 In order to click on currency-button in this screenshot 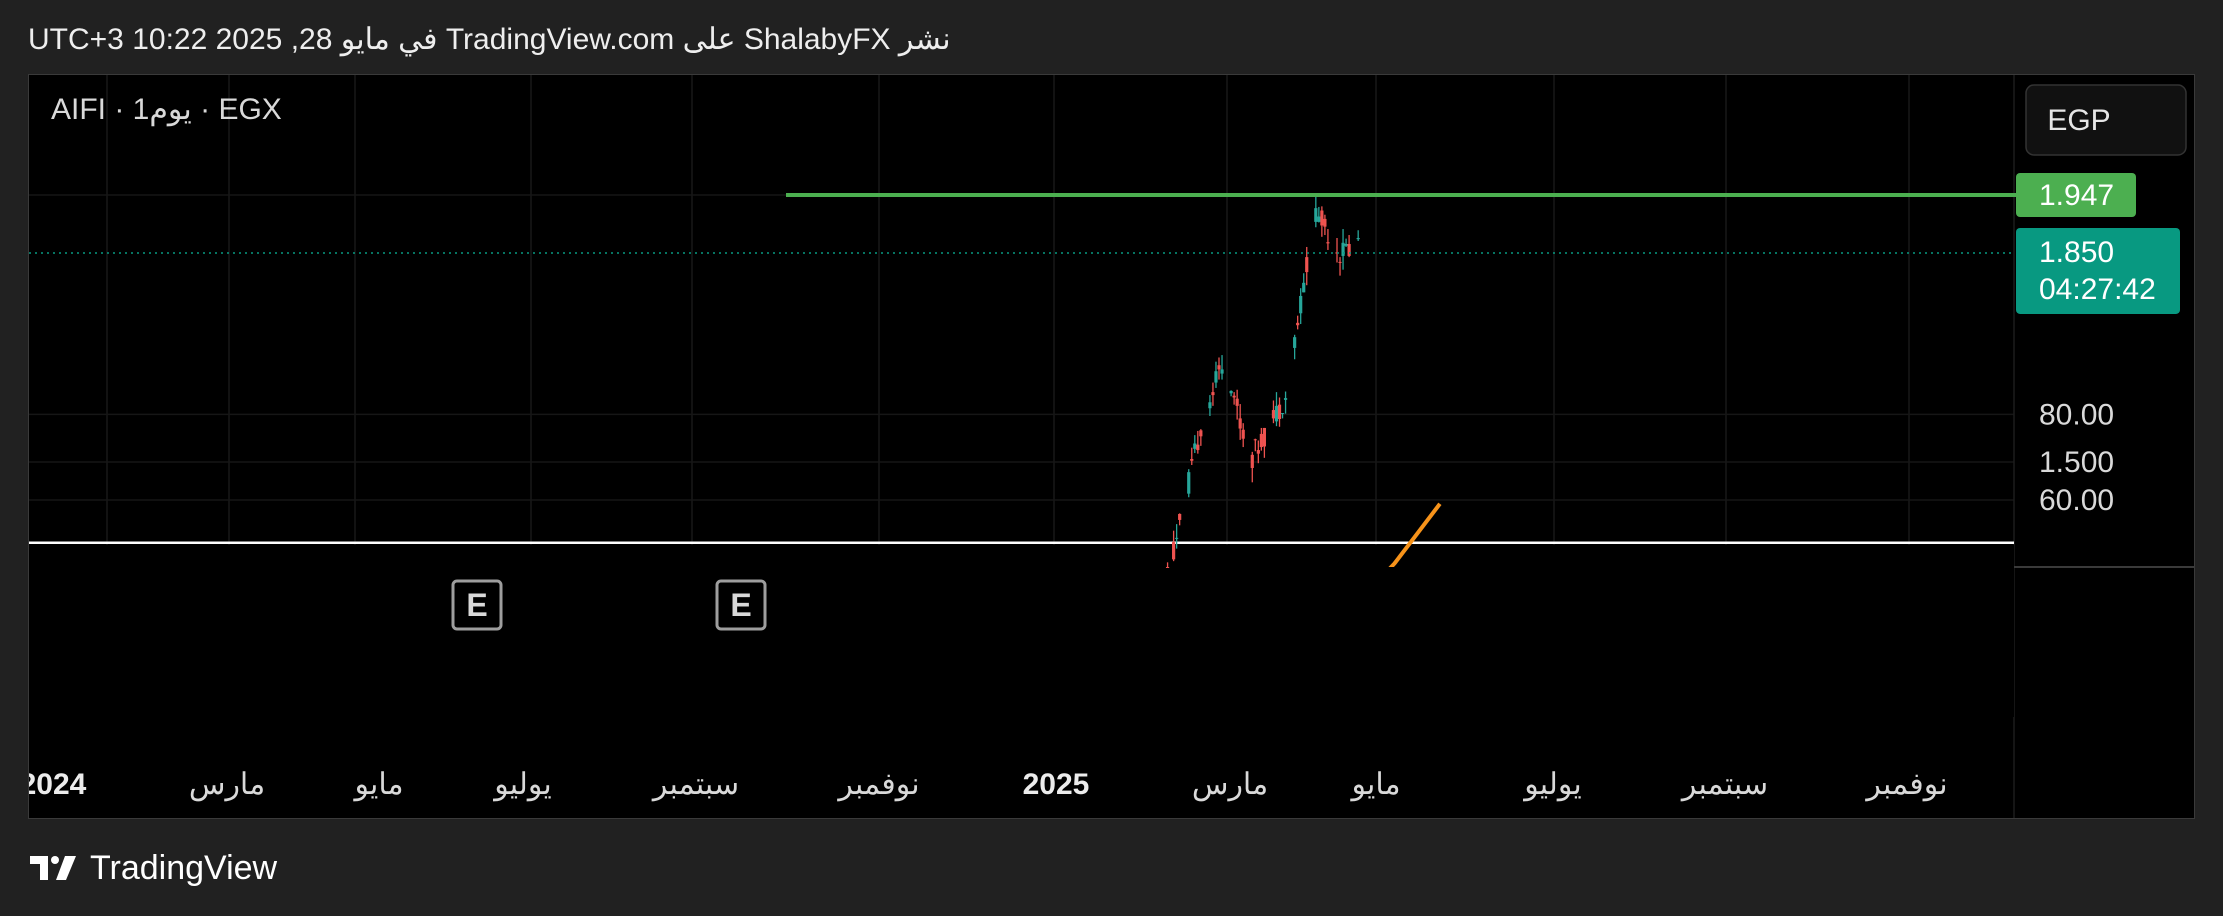, I will do `click(2106, 120)`.